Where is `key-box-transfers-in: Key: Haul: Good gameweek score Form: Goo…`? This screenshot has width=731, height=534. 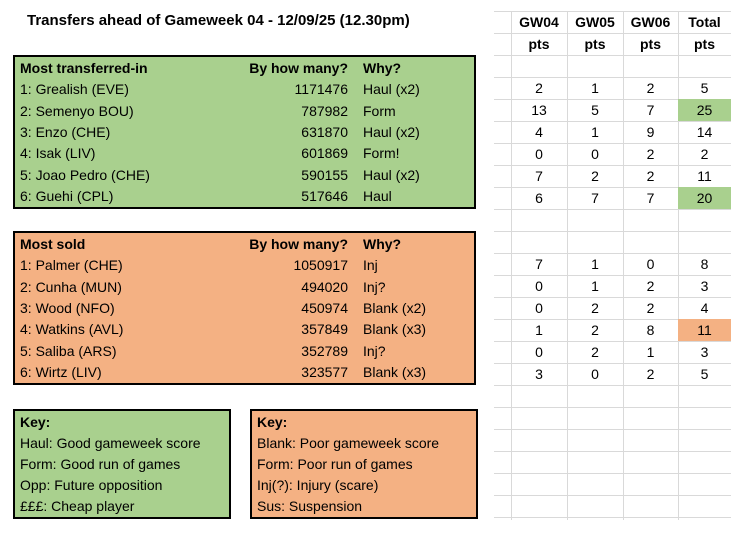
key-box-transfers-in: Key: Haul: Good gameweek score Form: Goo… is located at coordinates (122, 464).